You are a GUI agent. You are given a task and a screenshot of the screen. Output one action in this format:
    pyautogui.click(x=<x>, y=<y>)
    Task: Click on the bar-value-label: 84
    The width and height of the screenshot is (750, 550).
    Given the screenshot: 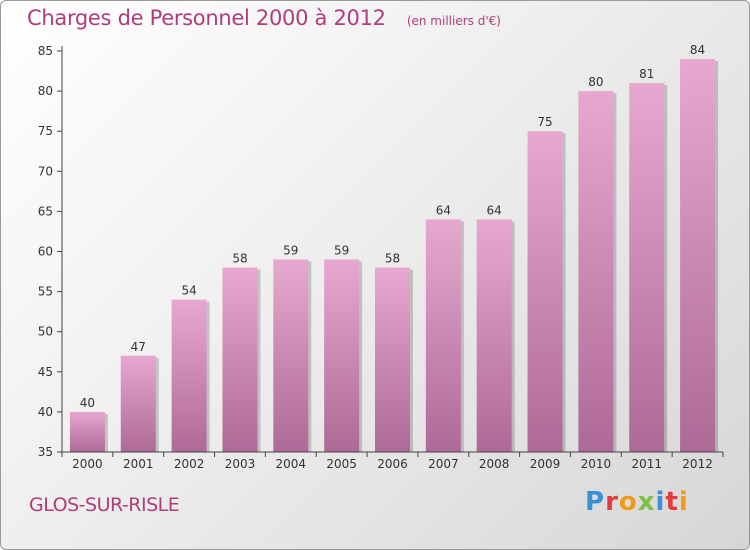 What is the action you would take?
    pyautogui.click(x=697, y=50)
    